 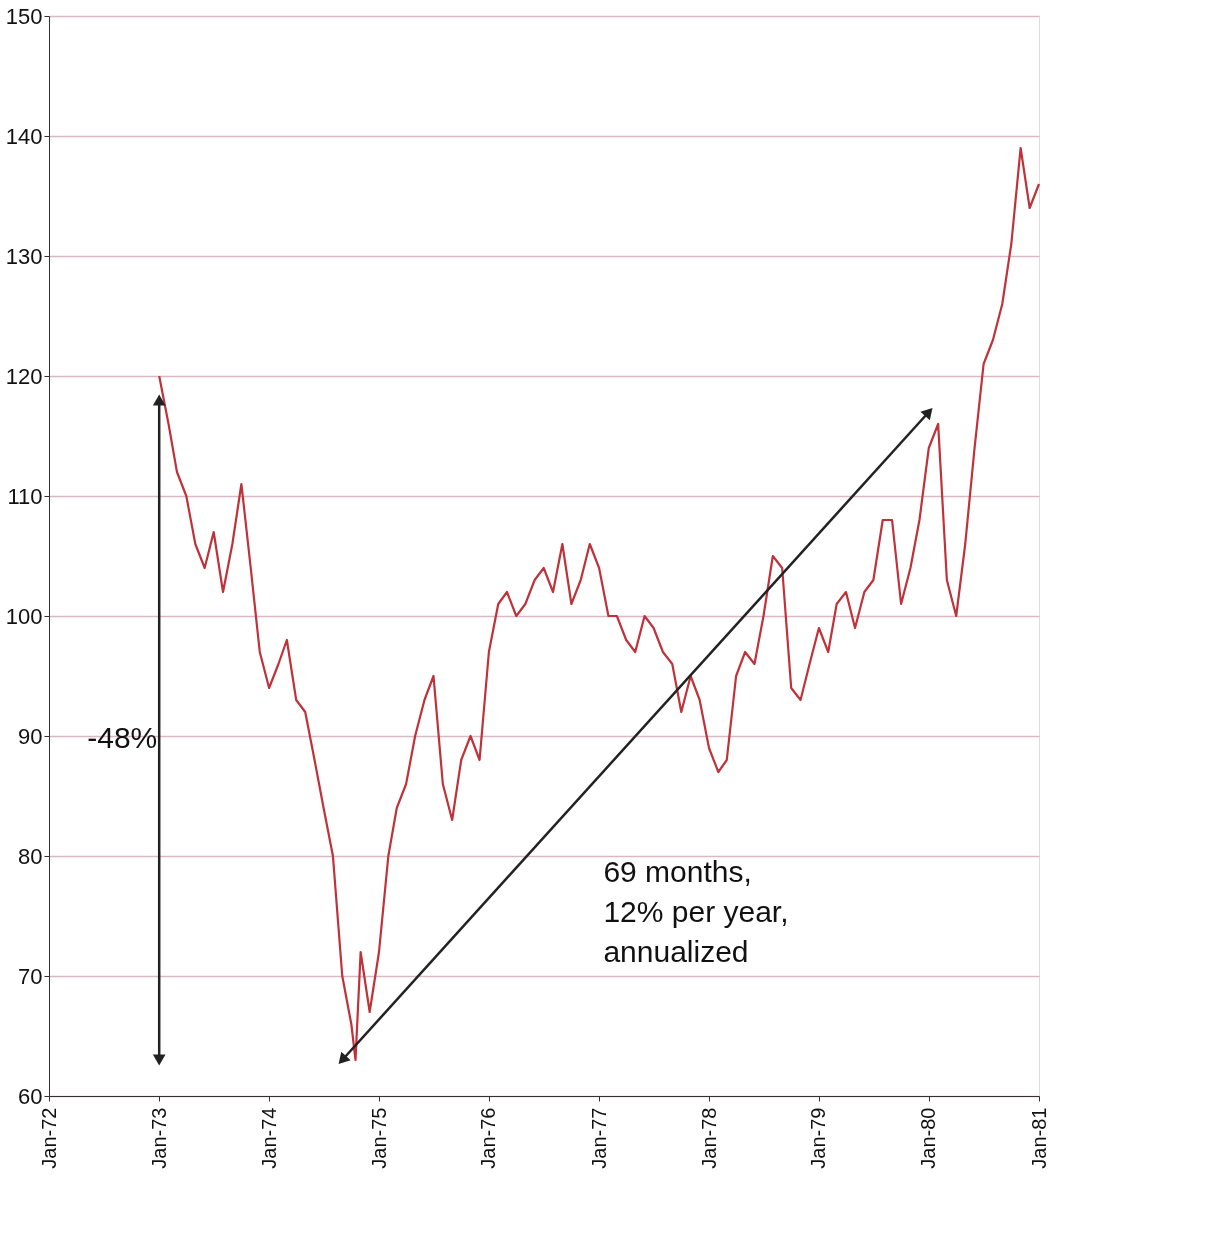 I want to click on y-tick-label: 110, so click(x=25, y=496).